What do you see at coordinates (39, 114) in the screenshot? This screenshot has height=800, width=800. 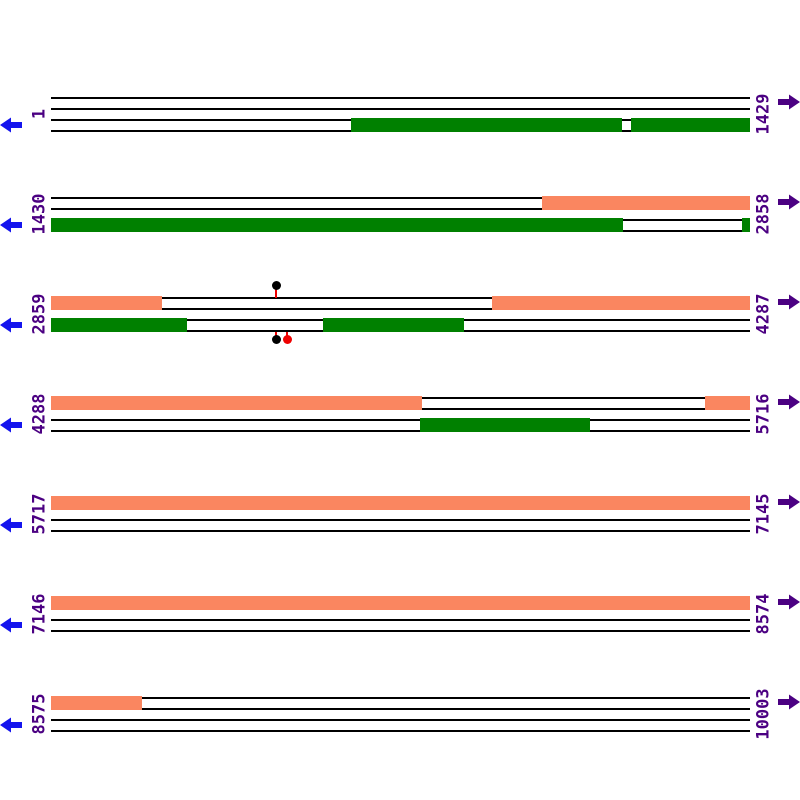 I see `row-start-coordinate: 1` at bounding box center [39, 114].